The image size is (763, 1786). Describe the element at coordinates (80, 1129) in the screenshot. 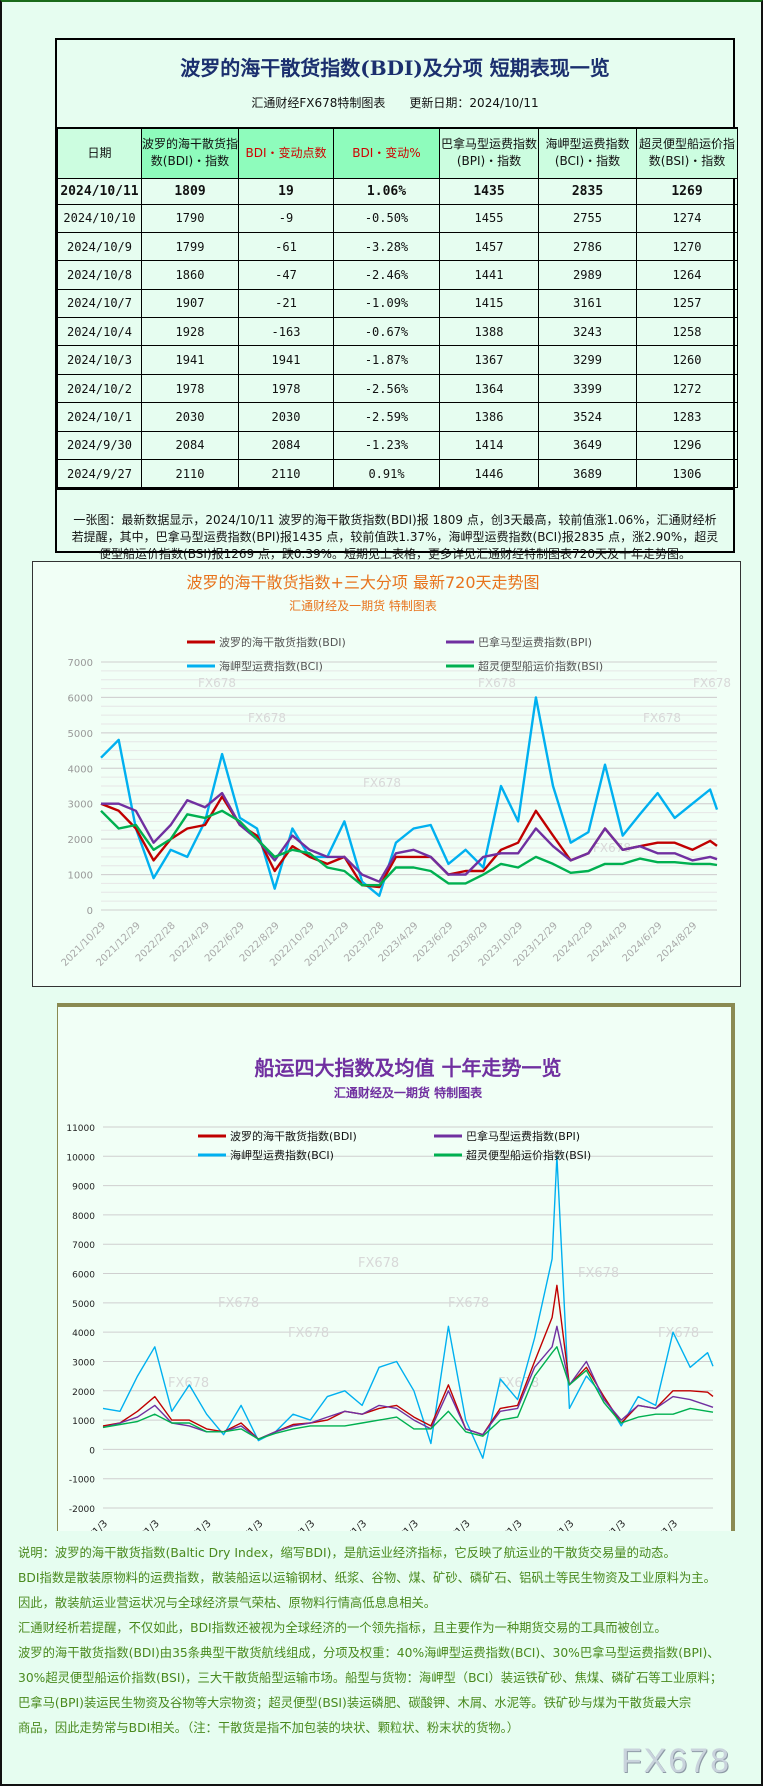

I see `y-tick-label: 11000` at that location.